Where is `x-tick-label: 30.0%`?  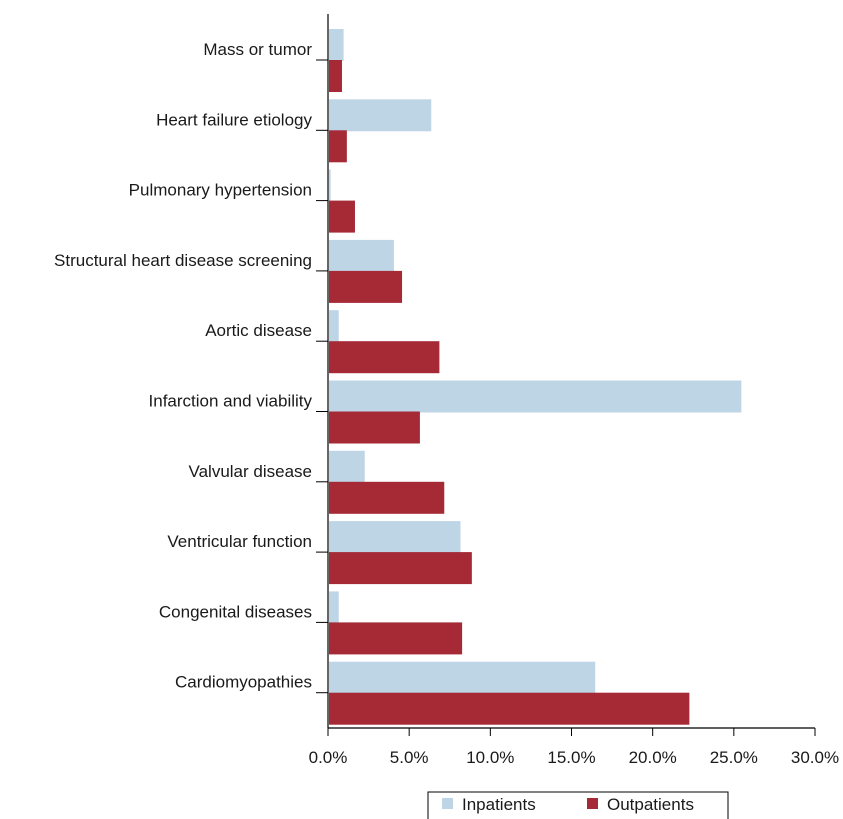 x-tick-label: 30.0% is located at coordinates (815, 757).